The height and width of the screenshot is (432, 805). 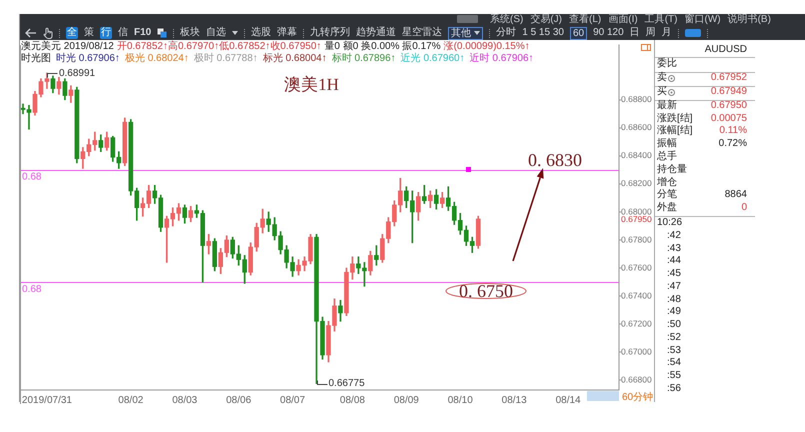 I want to click on y-tick-label: 0.67800, so click(x=636, y=239).